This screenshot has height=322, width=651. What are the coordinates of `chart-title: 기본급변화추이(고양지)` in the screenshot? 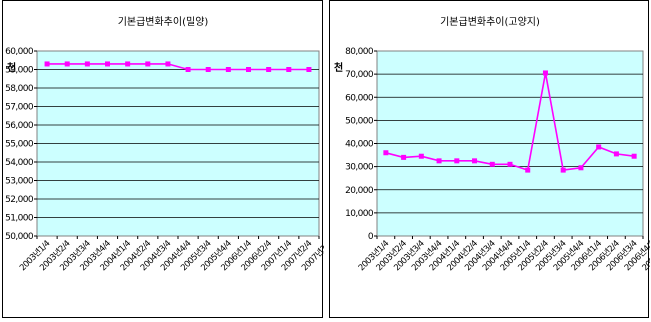 It's located at (490, 22).